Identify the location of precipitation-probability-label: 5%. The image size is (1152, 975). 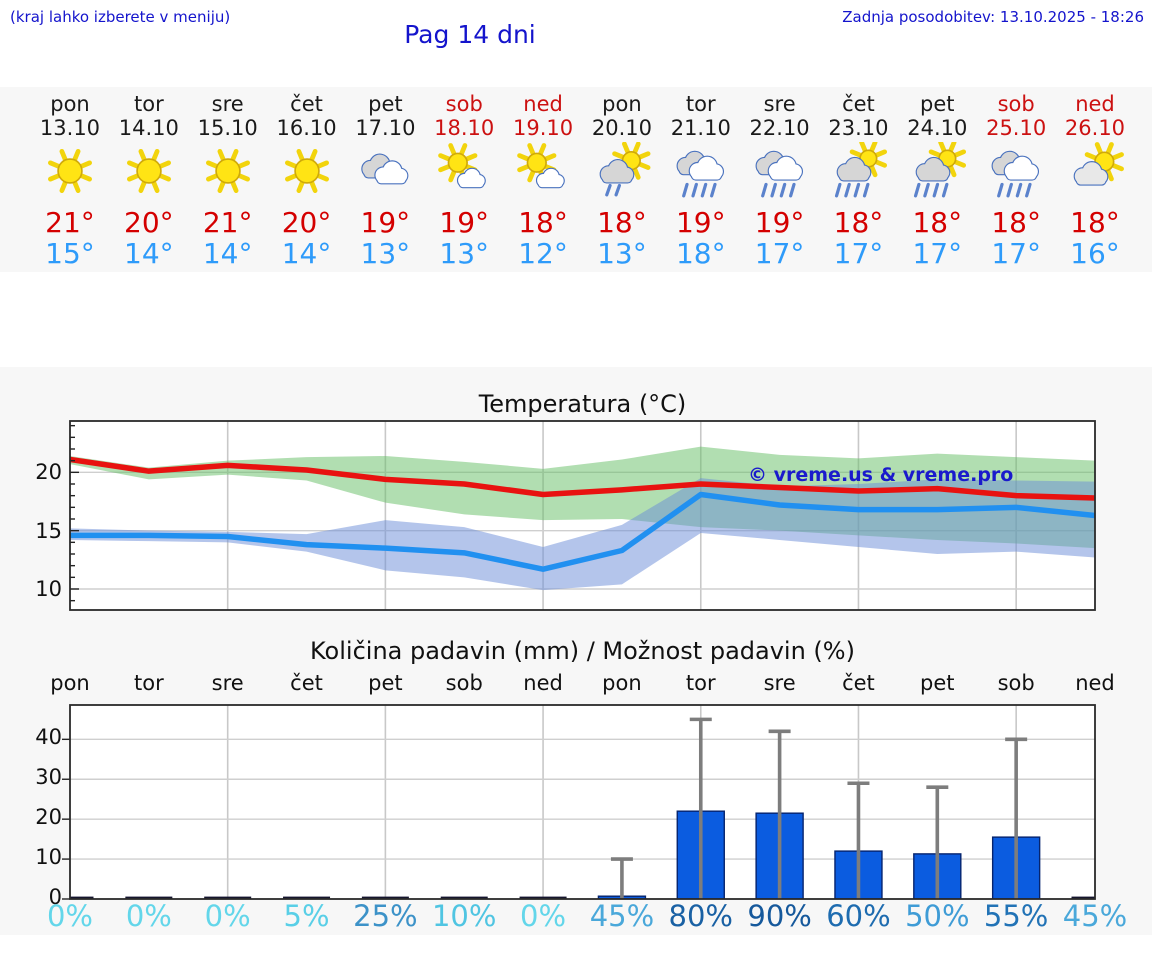
(306, 916).